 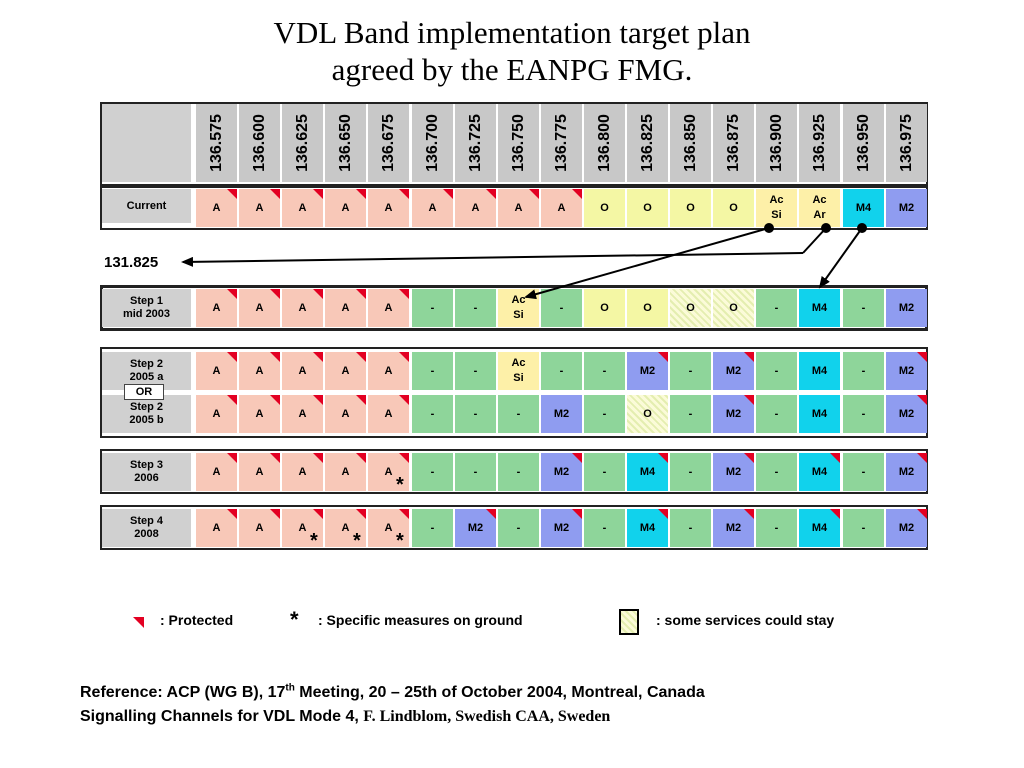 What do you see at coordinates (222, 716) in the screenshot?
I see `reference-line-2-main: Signalling Channels for VDL Mode 4,` at bounding box center [222, 716].